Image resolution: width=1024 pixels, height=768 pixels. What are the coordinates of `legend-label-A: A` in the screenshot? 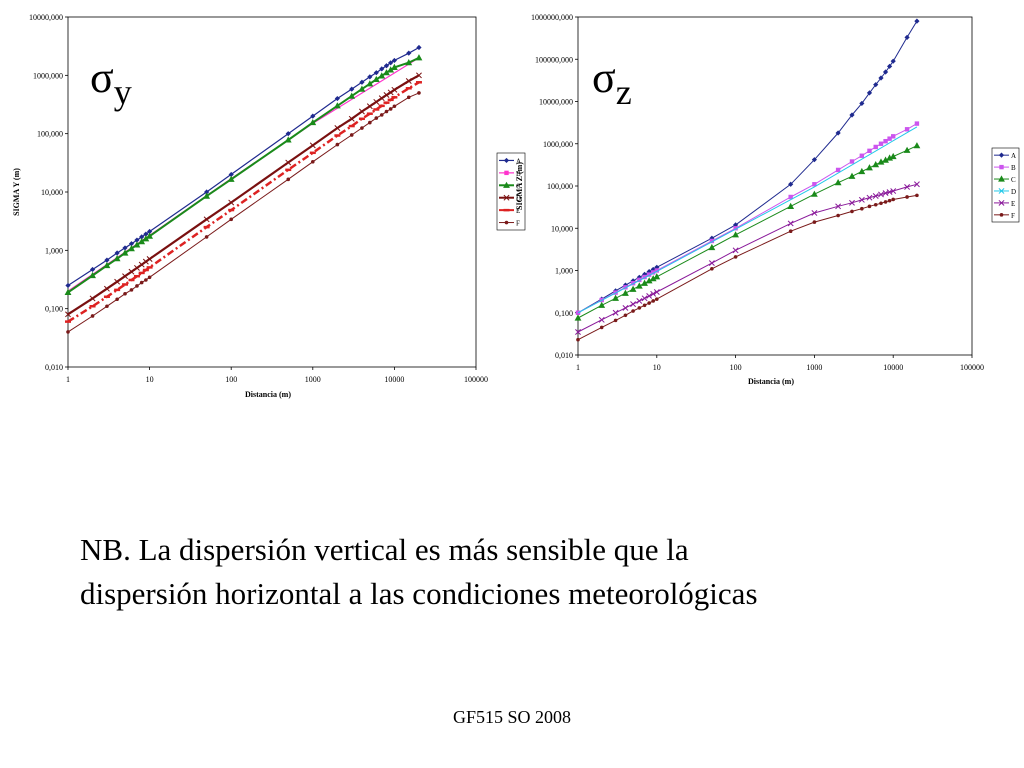 It's located at (518, 161).